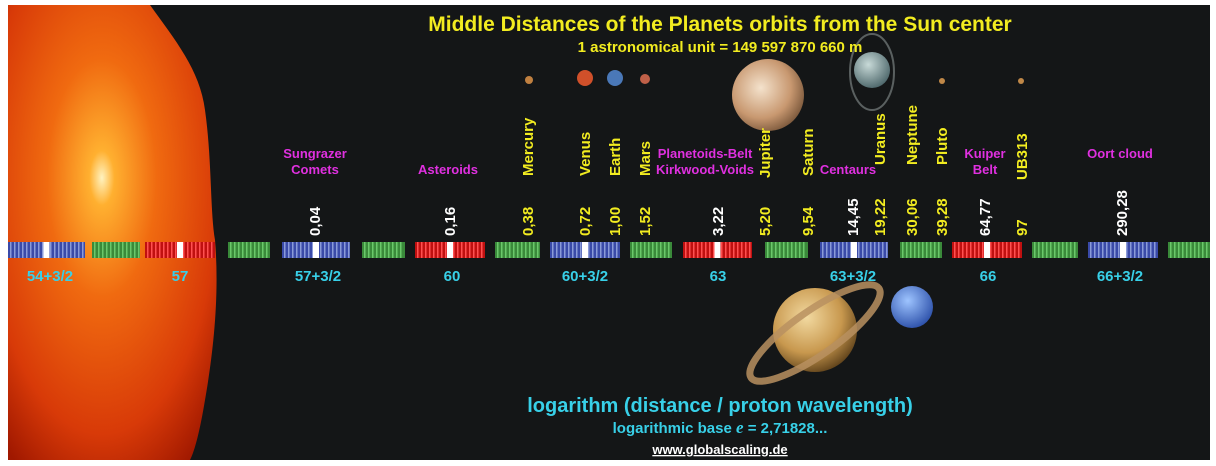 This screenshot has height=466, width=1216. I want to click on zone-distance: 290,28, so click(1122, 213).